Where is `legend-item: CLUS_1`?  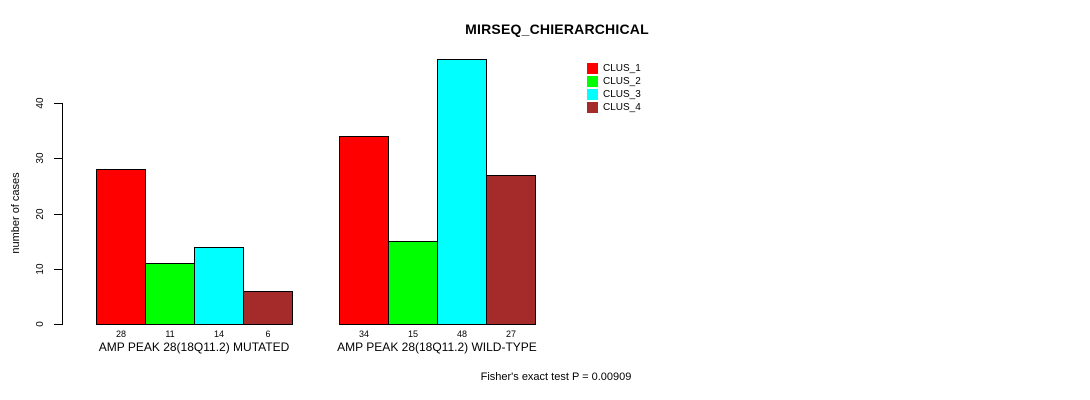
legend-item: CLUS_1 is located at coordinates (614, 68).